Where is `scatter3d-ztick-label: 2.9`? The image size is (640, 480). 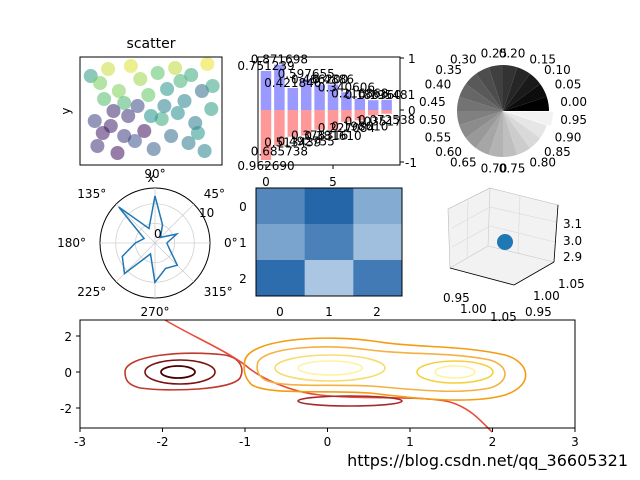
scatter3d-ztick-label: 2.9 is located at coordinates (572, 257).